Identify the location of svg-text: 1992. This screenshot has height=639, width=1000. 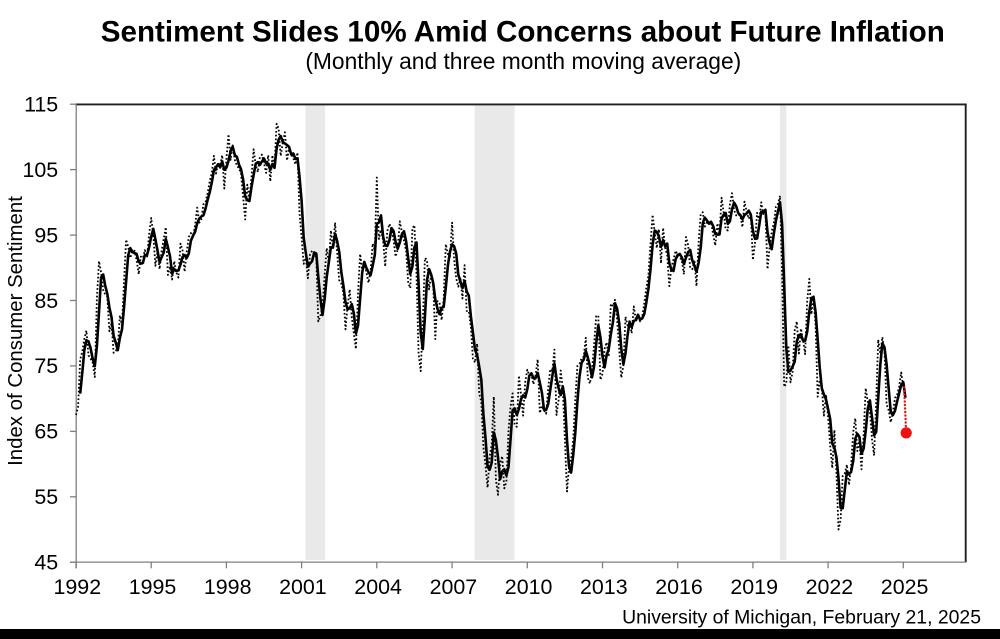
(78, 587).